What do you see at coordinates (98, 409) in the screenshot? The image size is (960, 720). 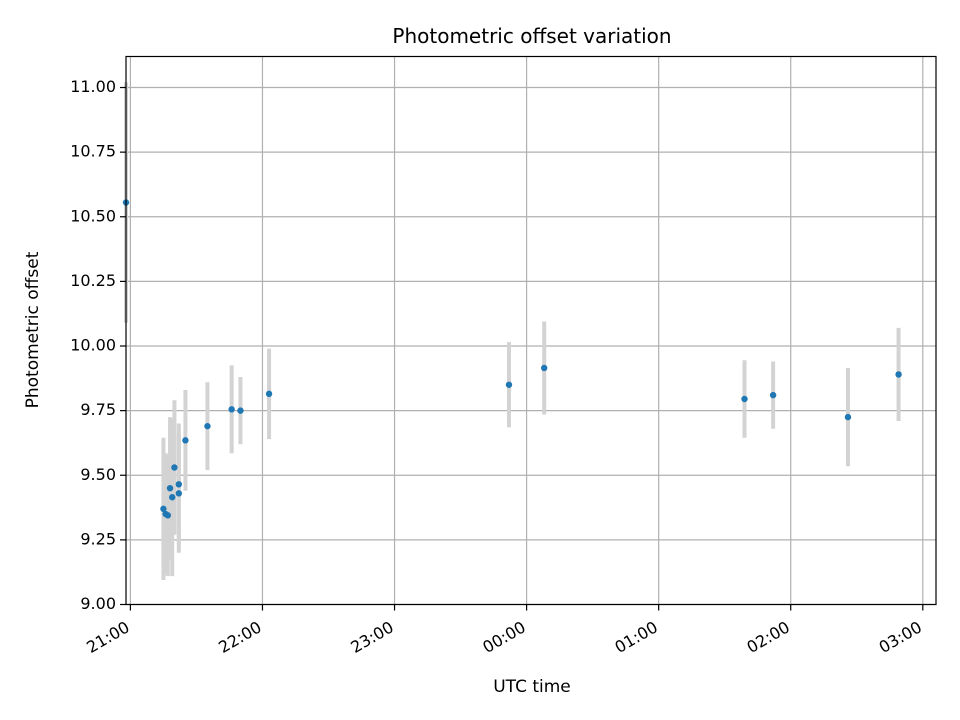 I see `y-tick-label: 9.75` at bounding box center [98, 409].